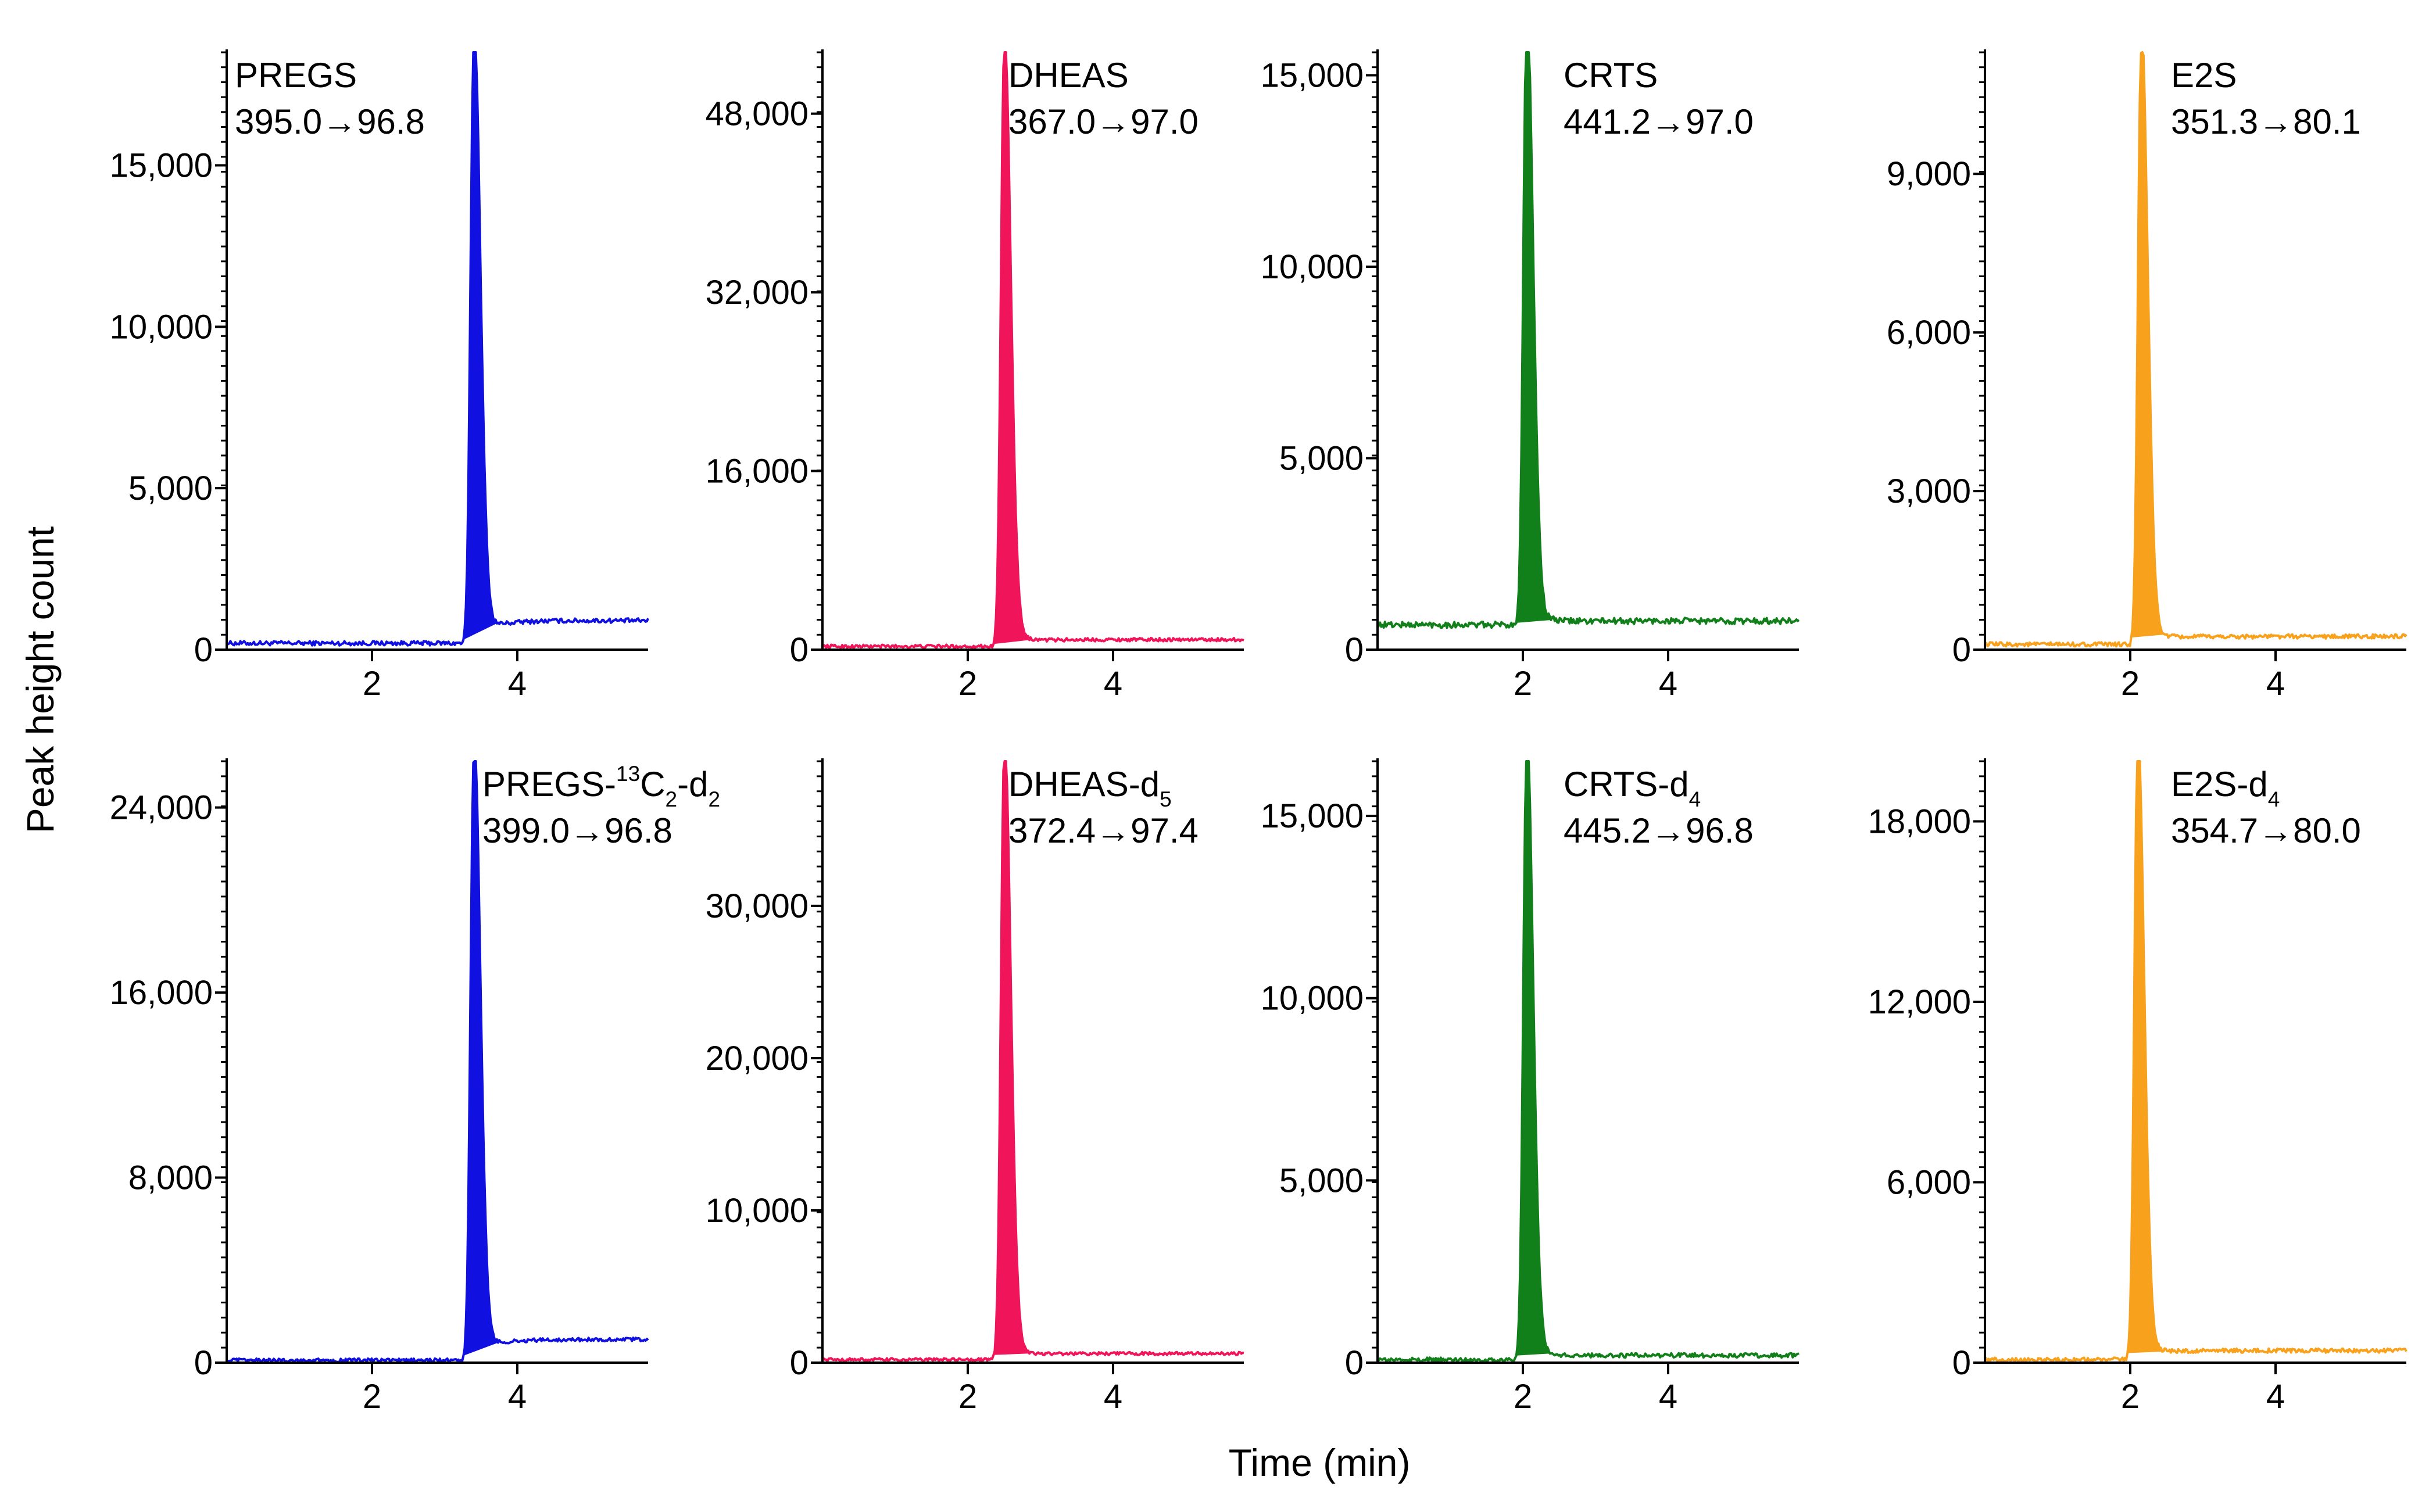 This screenshot has width=2429, height=1512. Describe the element at coordinates (2266, 830) in the screenshot. I see `transition-label: 354.7→80.0` at that location.